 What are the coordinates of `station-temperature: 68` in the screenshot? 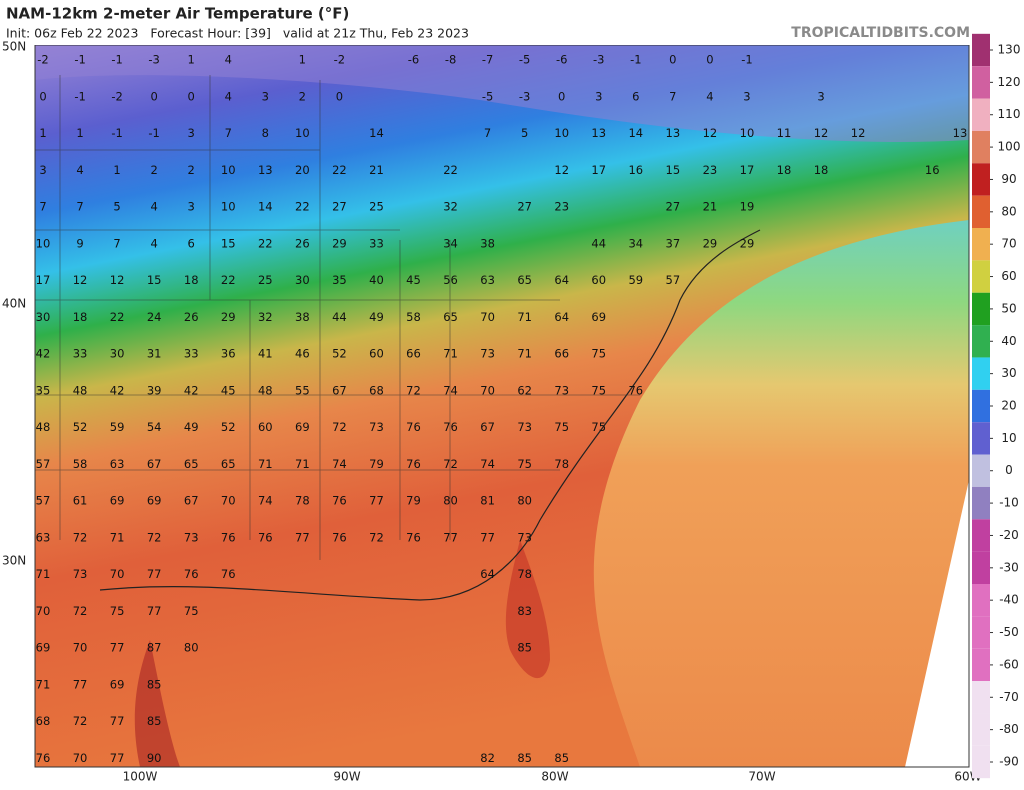 It's located at (43, 721).